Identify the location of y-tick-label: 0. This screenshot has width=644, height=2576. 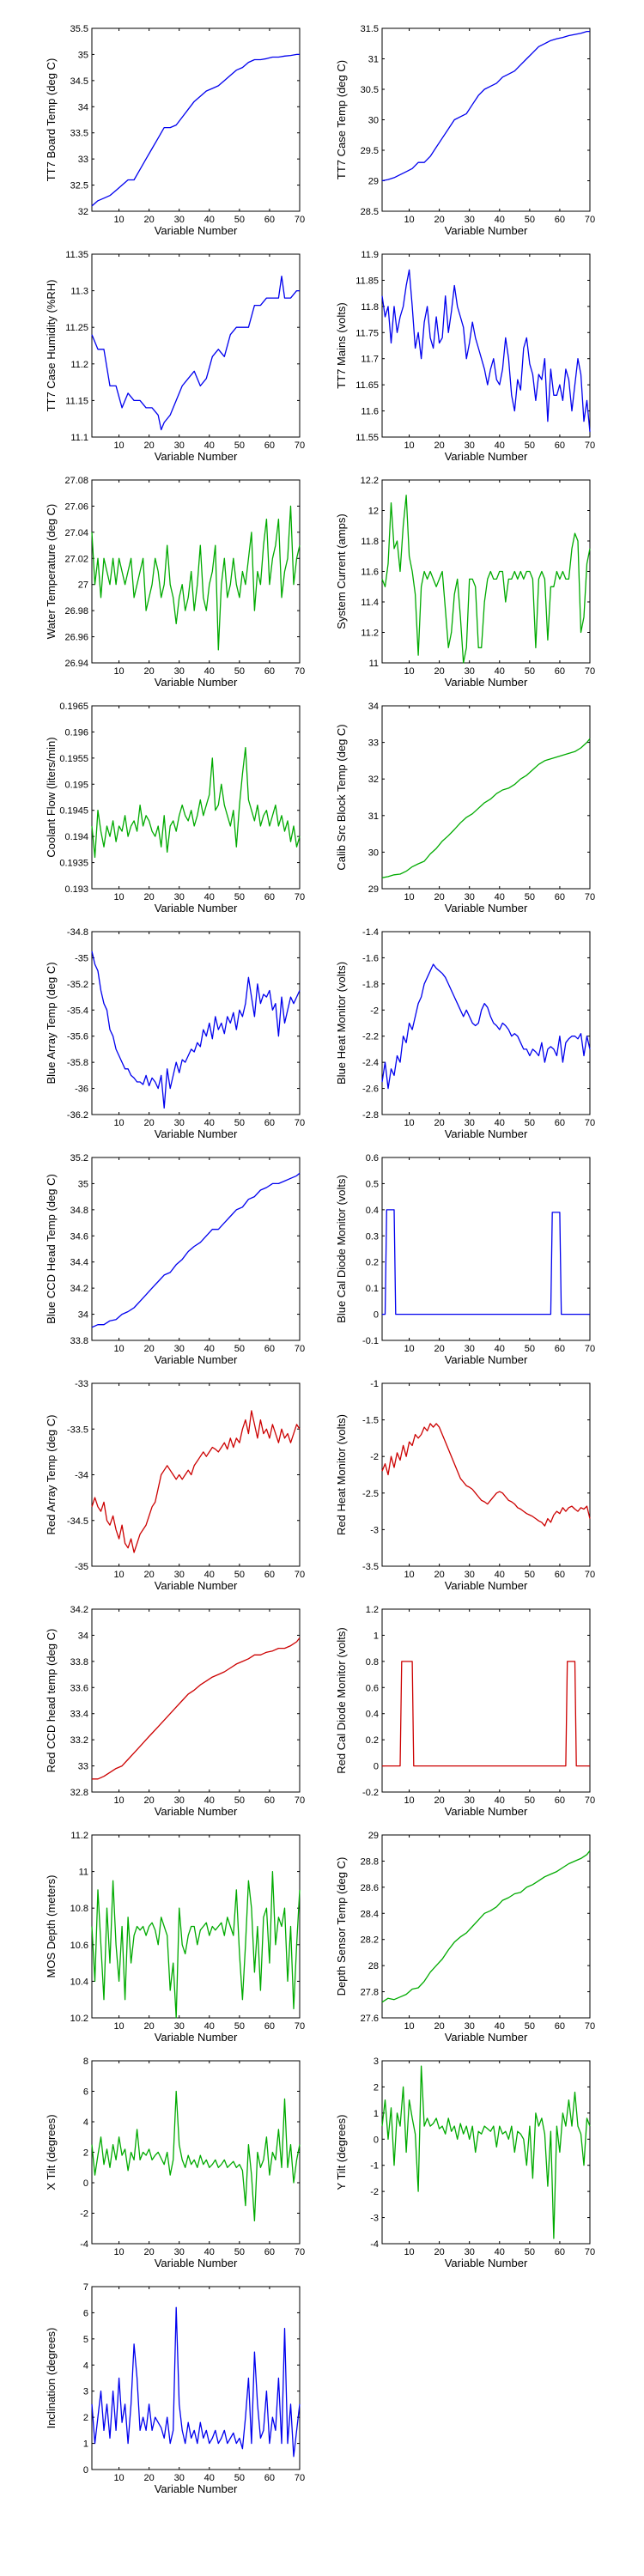
(377, 1767).